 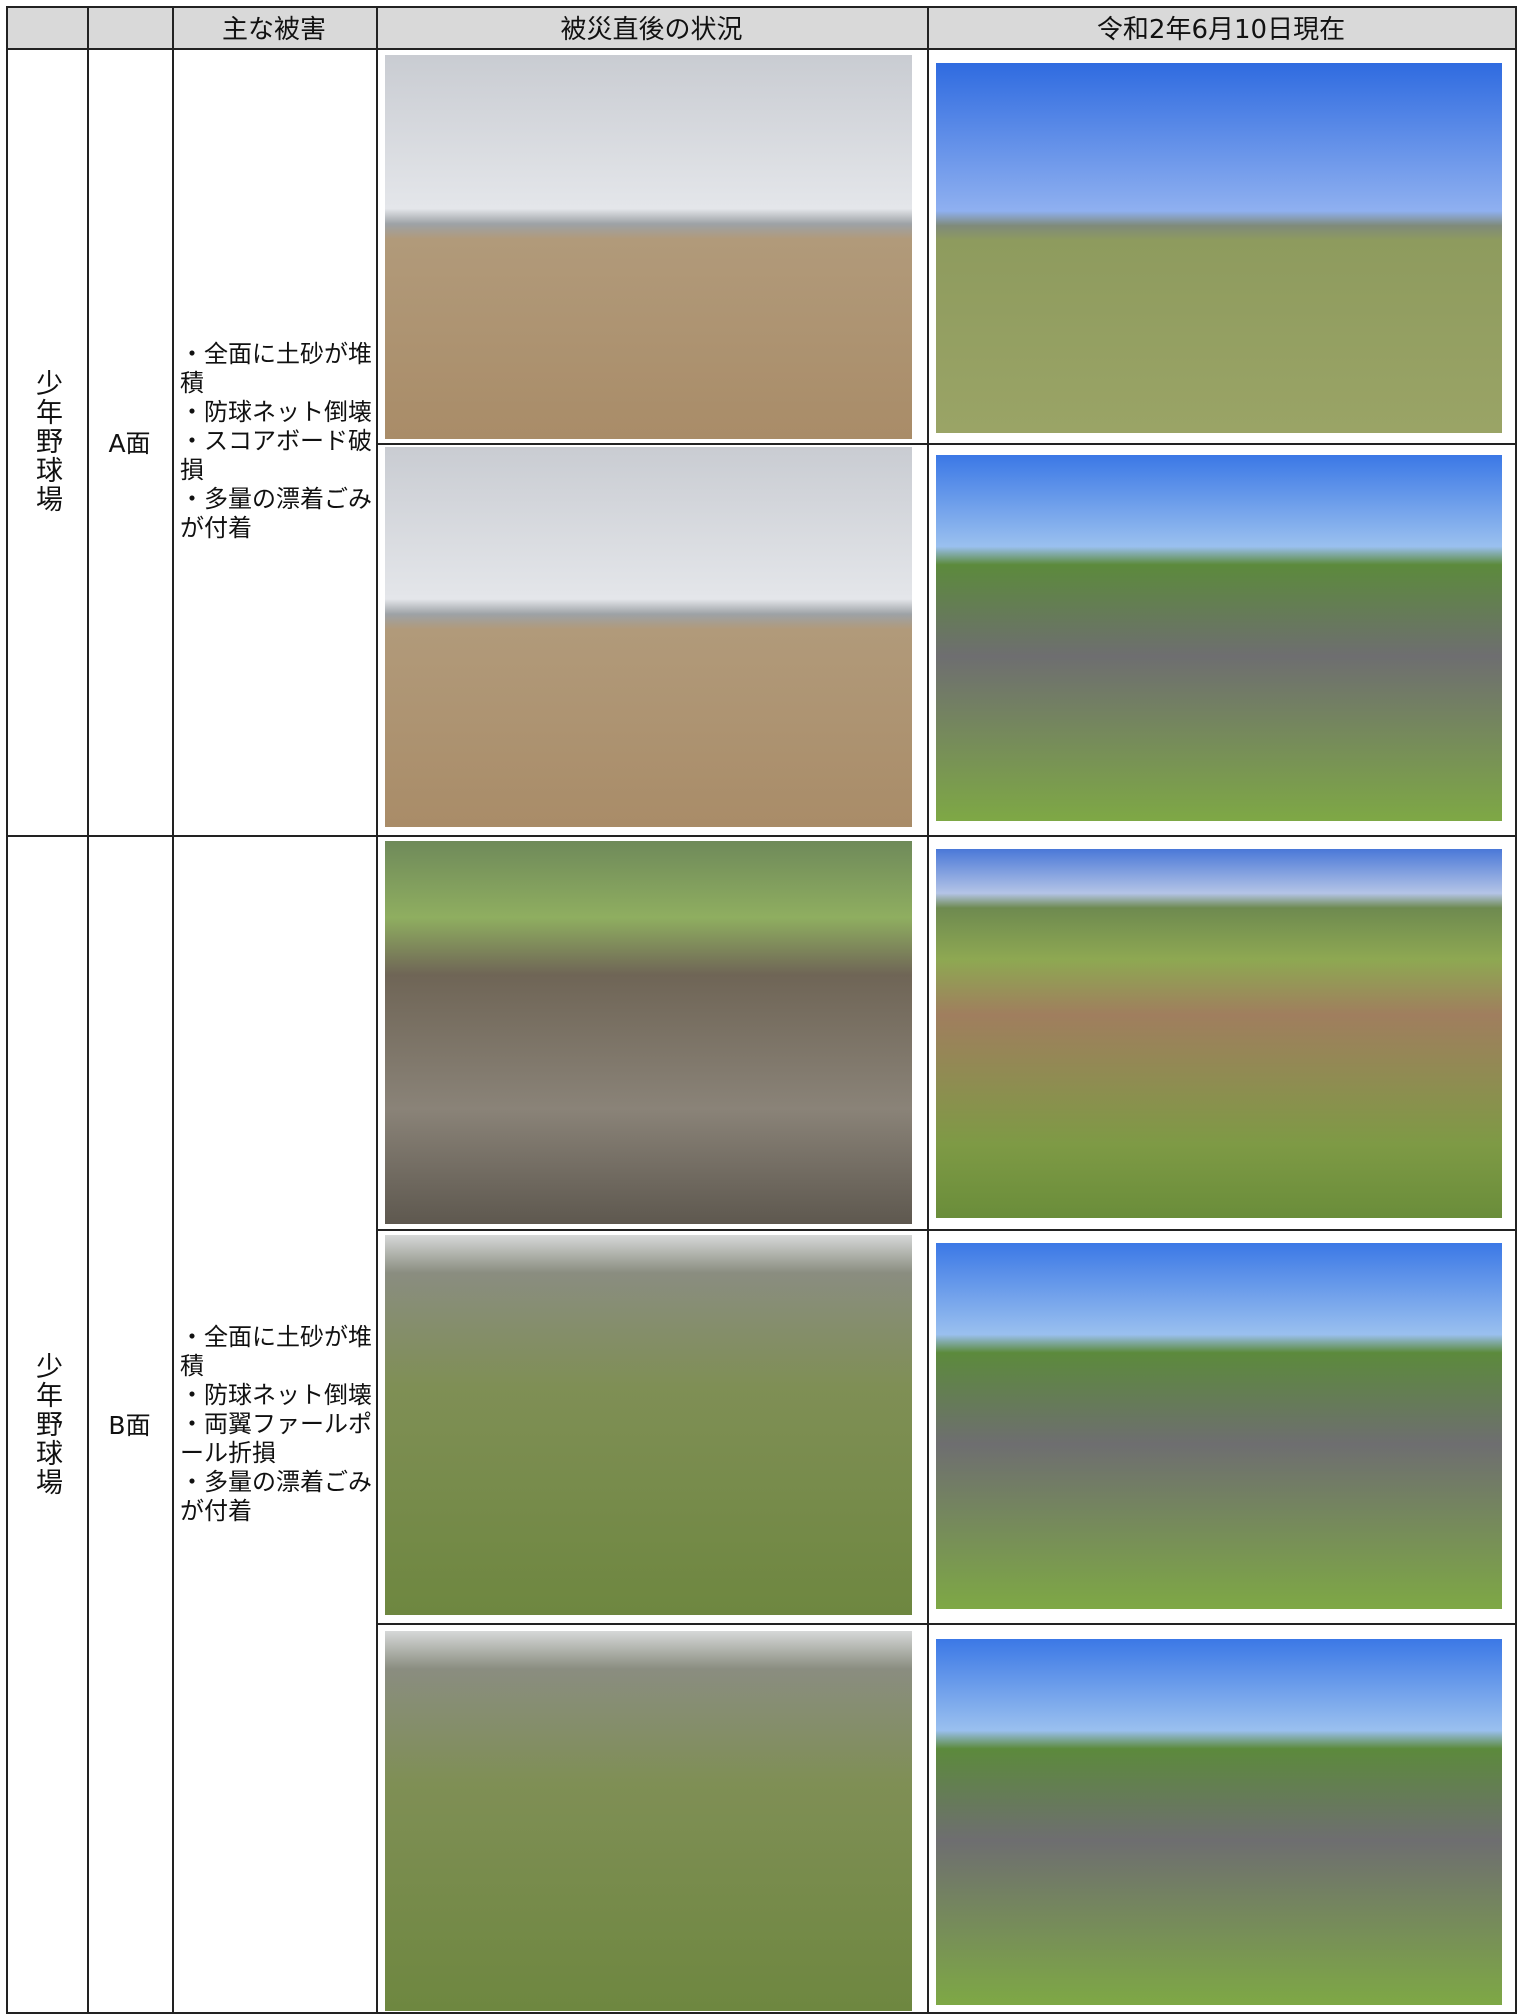 What do you see at coordinates (273, 29) in the screenshot?
I see `column-header: 主な被害` at bounding box center [273, 29].